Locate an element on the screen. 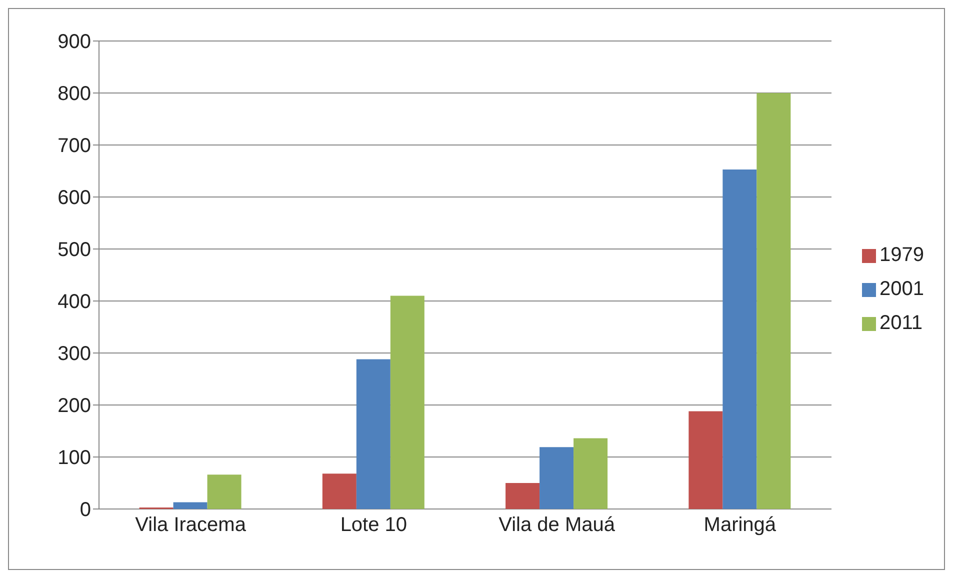 The image size is (955, 580). x-tick-label: Lote 10 is located at coordinates (374, 525).